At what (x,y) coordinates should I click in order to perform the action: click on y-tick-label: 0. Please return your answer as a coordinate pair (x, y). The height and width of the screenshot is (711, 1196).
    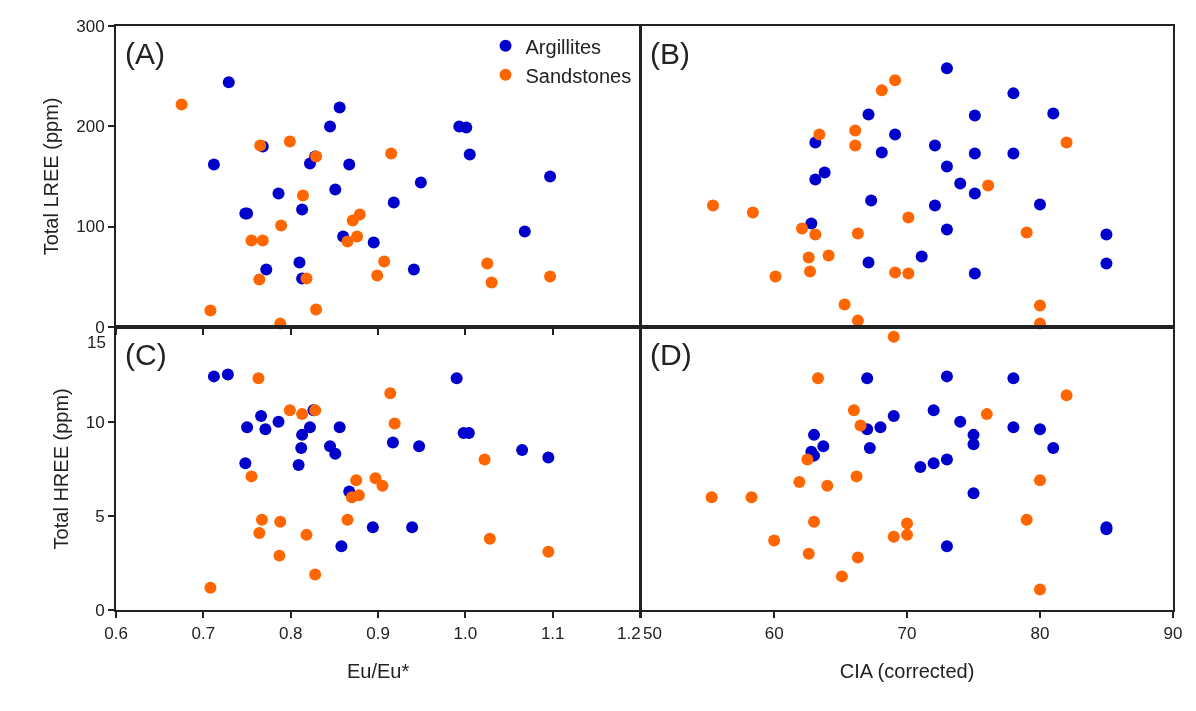
    Looking at the image, I should click on (100, 611).